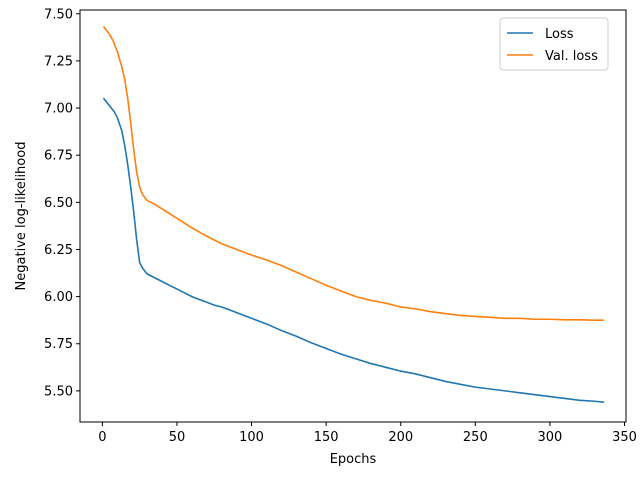 Image resolution: width=640 pixels, height=480 pixels. What do you see at coordinates (251, 437) in the screenshot?
I see `x-tick-label: 100` at bounding box center [251, 437].